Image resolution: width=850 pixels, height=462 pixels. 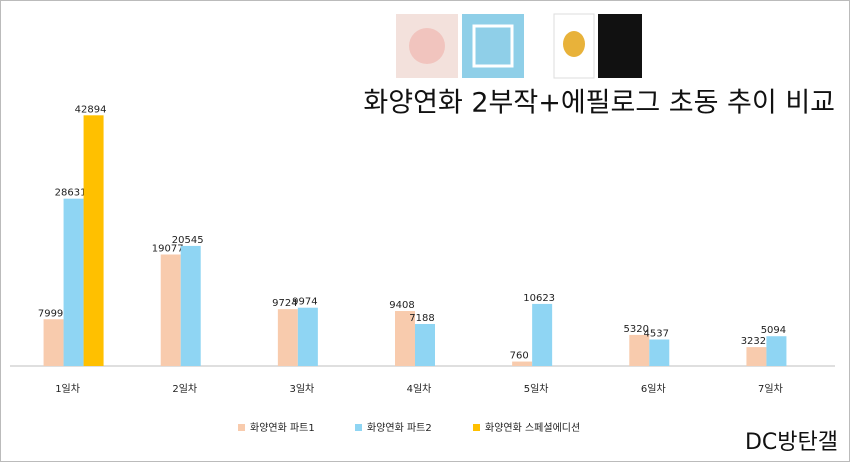 I want to click on legend-label: 화양연화 파트2, so click(x=399, y=428).